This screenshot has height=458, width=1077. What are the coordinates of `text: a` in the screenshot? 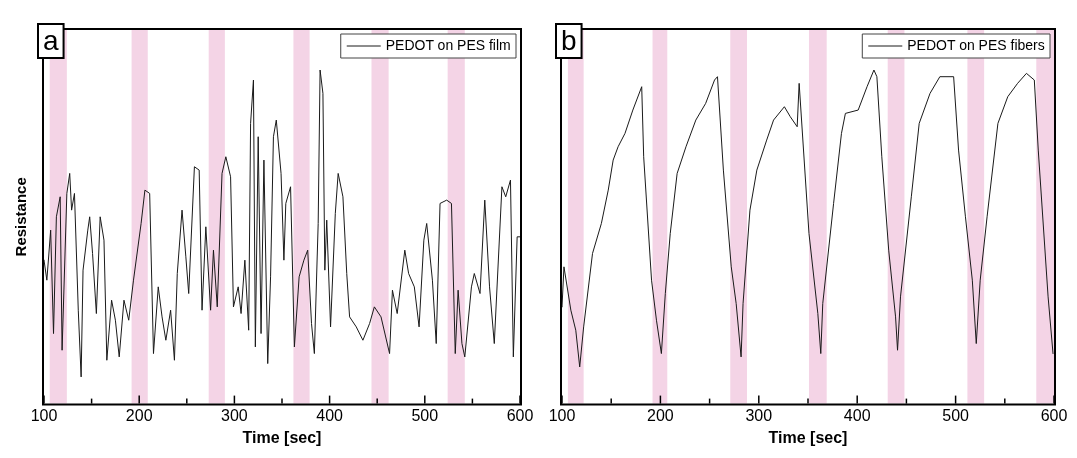 It's located at (51, 40).